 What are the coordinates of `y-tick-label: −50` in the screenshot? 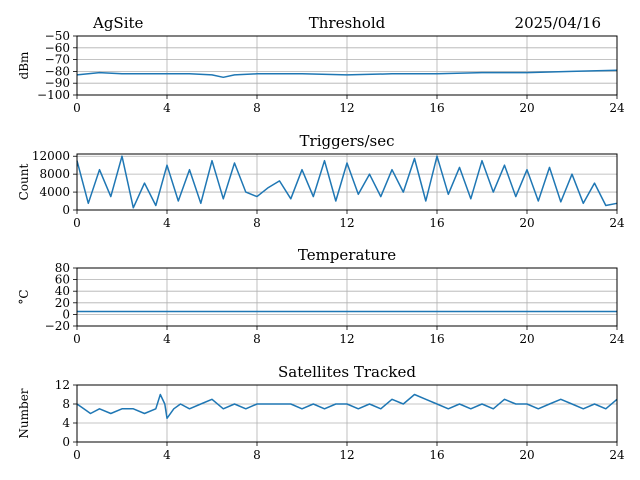 It's located at (57, 36).